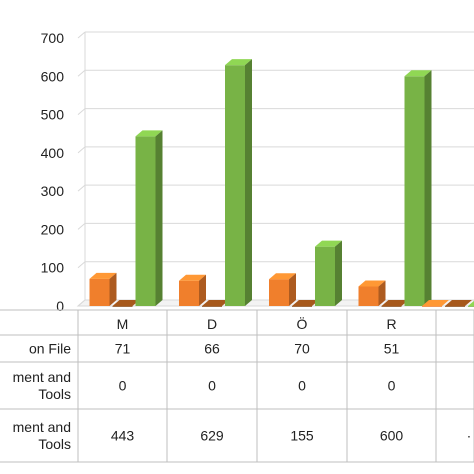 The width and height of the screenshot is (474, 474). Describe the element at coordinates (123, 349) in the screenshot. I see `data-label: 71` at that location.